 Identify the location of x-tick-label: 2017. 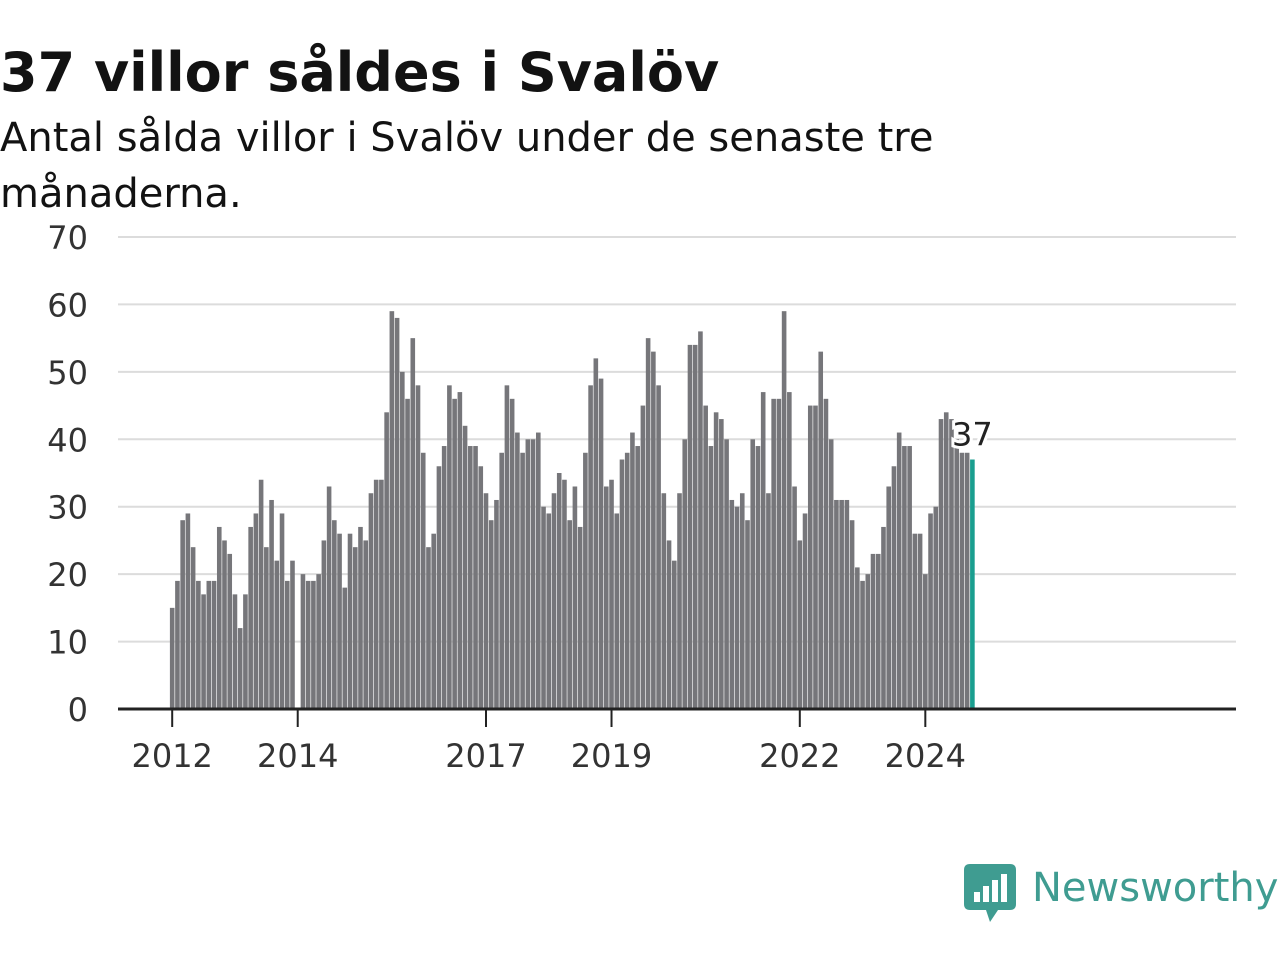
(485, 756).